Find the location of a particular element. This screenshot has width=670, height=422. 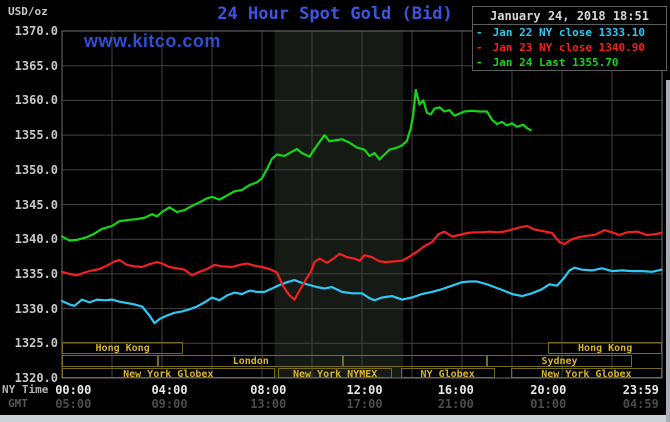

y-axis-tick-label: 1370.0 is located at coordinates (36, 31).